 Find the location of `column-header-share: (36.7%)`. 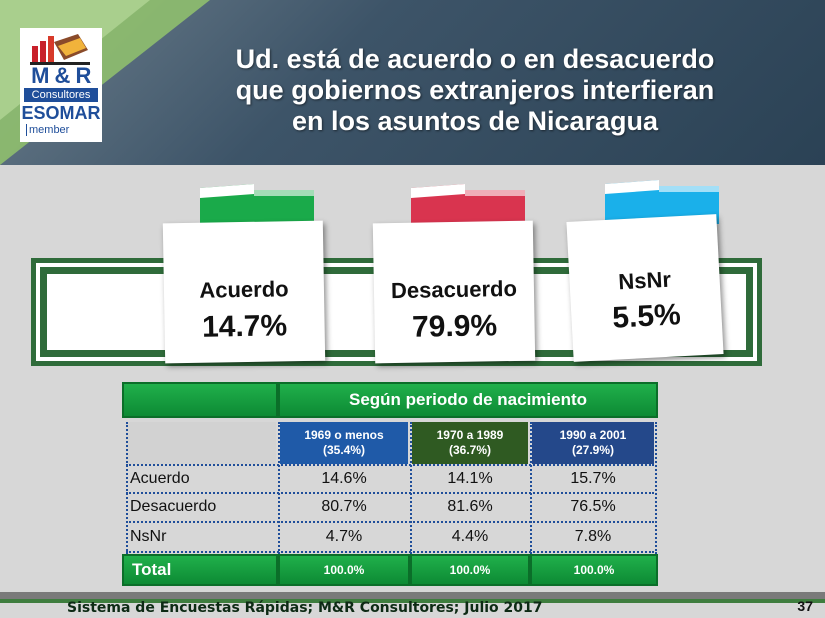

column-header-share: (36.7%) is located at coordinates (470, 450).